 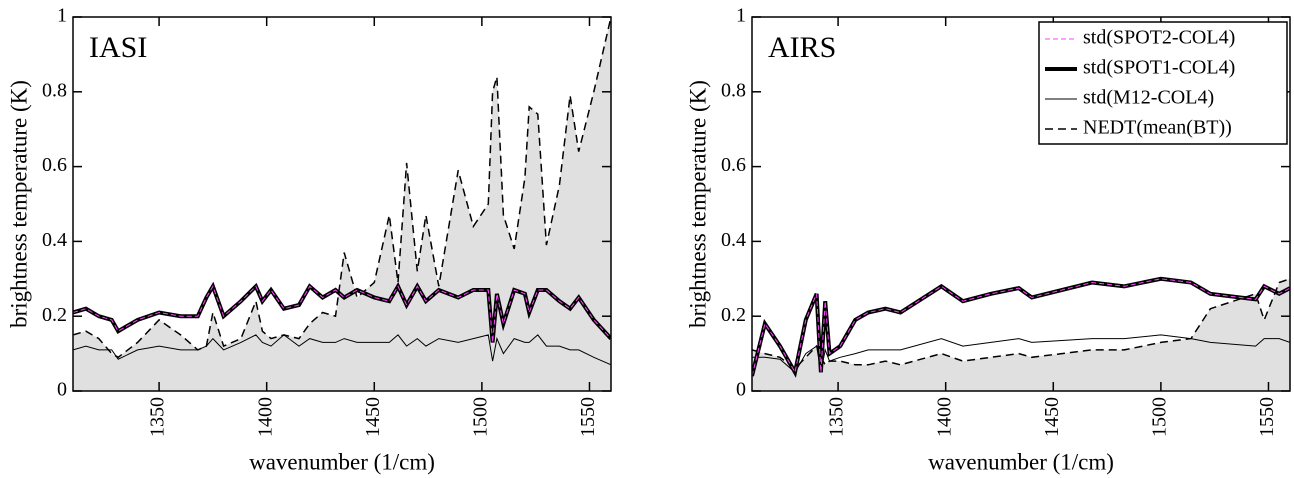 I want to click on area-fill, so click(x=1021, y=334).